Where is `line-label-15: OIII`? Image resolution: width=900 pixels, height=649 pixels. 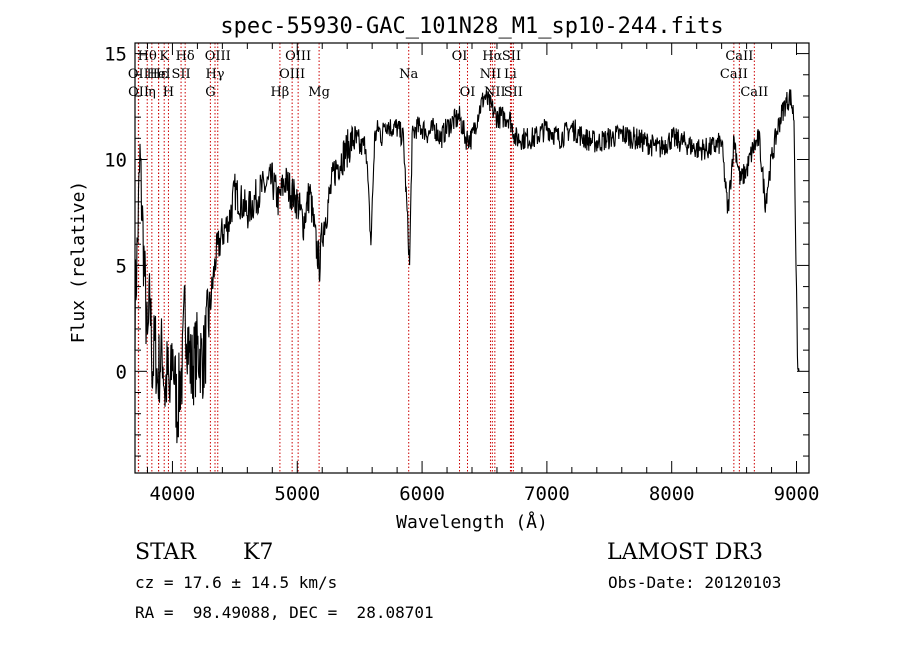
line-label-15: OIII is located at coordinates (298, 56).